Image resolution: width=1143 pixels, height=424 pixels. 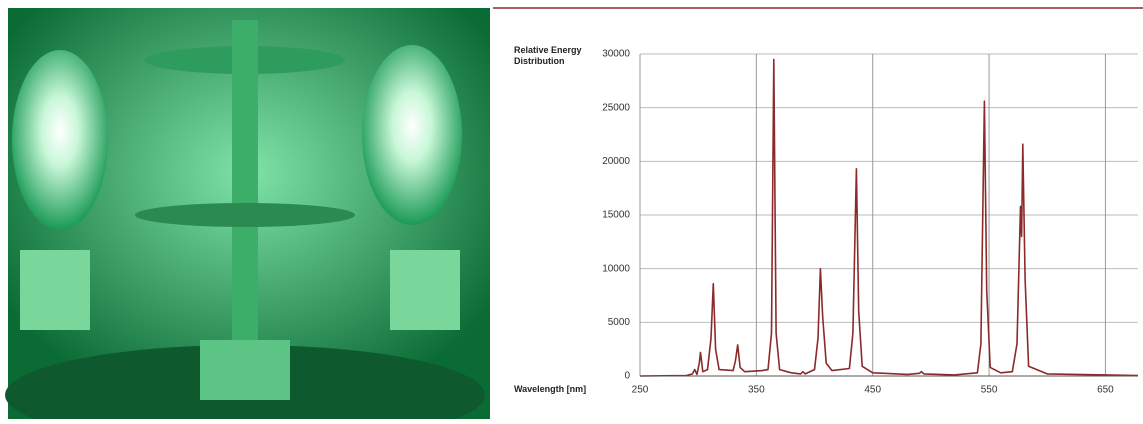 I want to click on y-tick-label: 25000, so click(x=616, y=107).